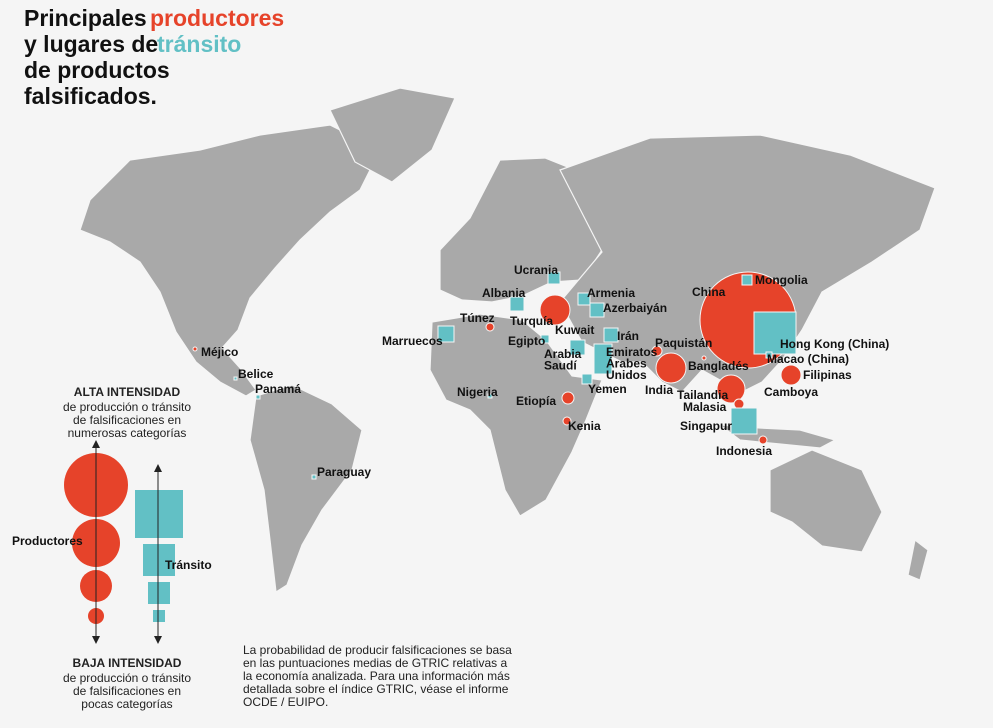 This screenshot has width=993, height=728. Describe the element at coordinates (705, 407) in the screenshot. I see `country-label: Malasia` at that location.